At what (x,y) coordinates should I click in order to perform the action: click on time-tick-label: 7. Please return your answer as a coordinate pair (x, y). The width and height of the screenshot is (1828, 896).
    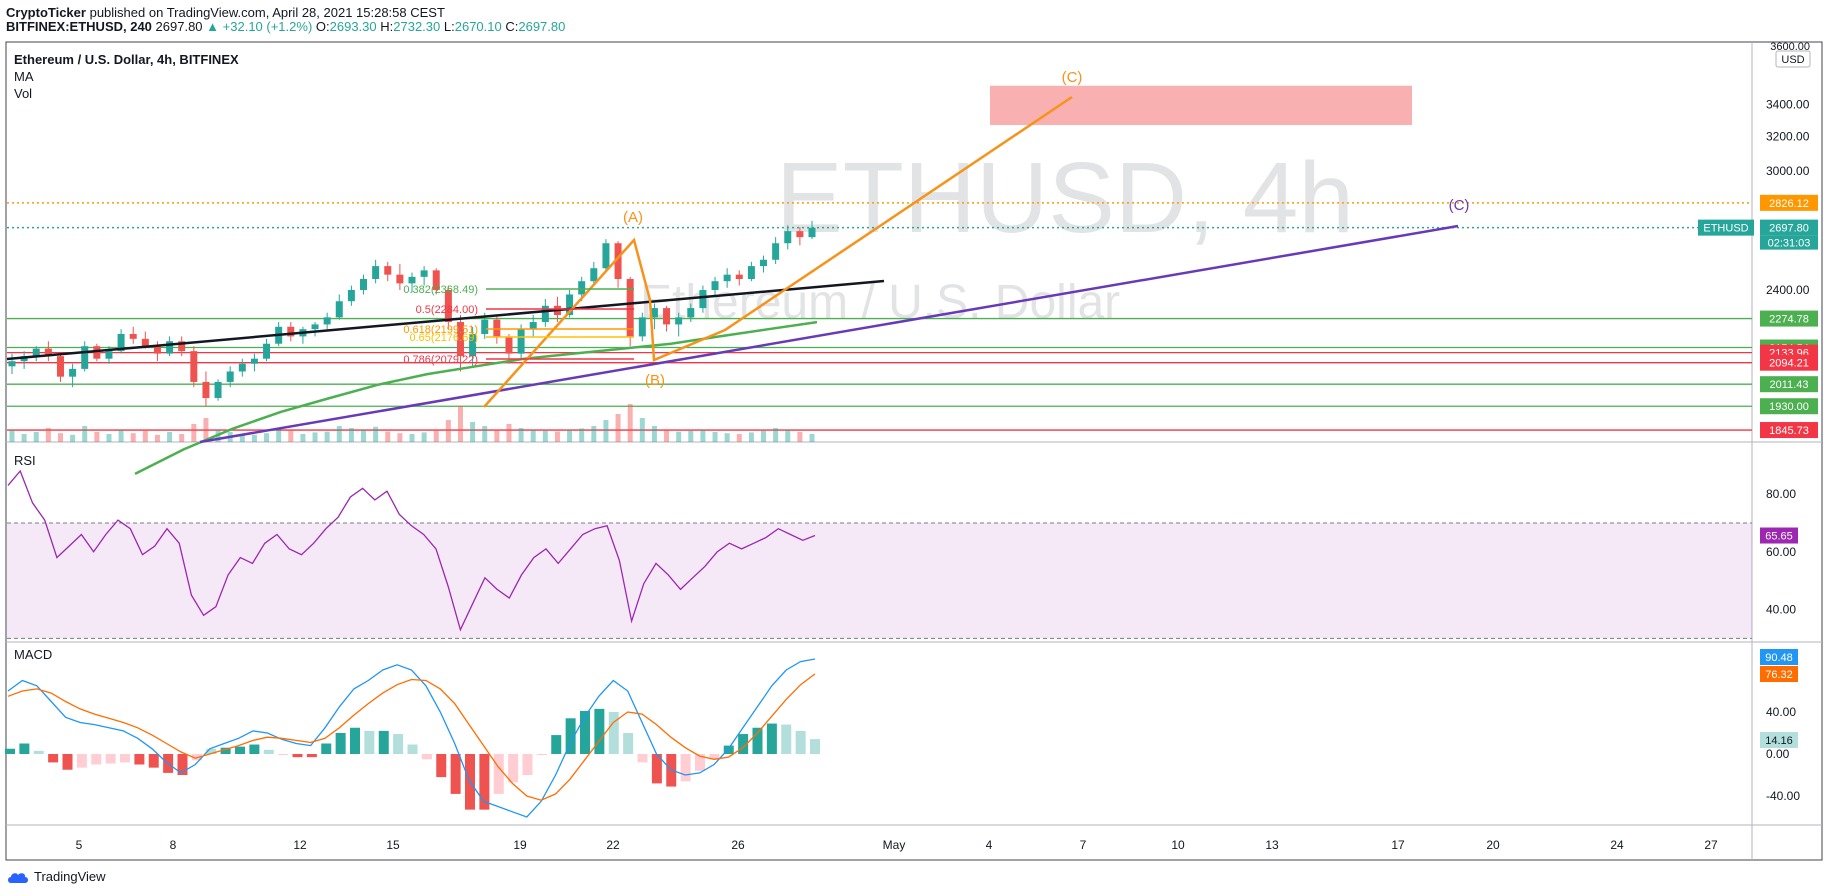
    Looking at the image, I should click on (1083, 845).